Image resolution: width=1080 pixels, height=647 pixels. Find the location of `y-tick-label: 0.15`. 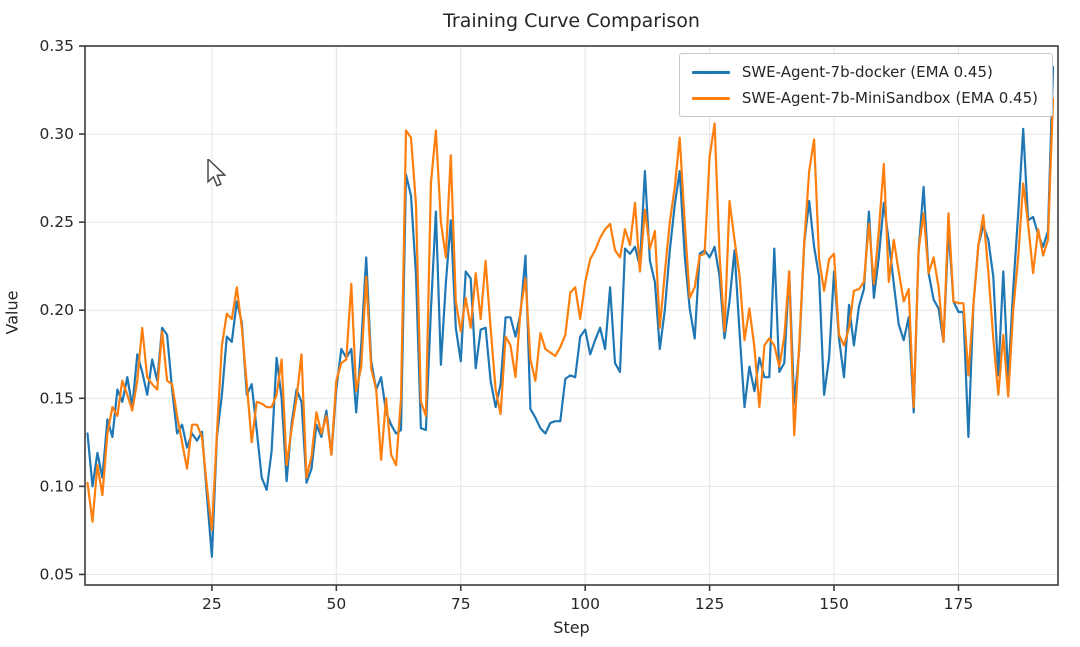

y-tick-label: 0.15 is located at coordinates (56, 398).